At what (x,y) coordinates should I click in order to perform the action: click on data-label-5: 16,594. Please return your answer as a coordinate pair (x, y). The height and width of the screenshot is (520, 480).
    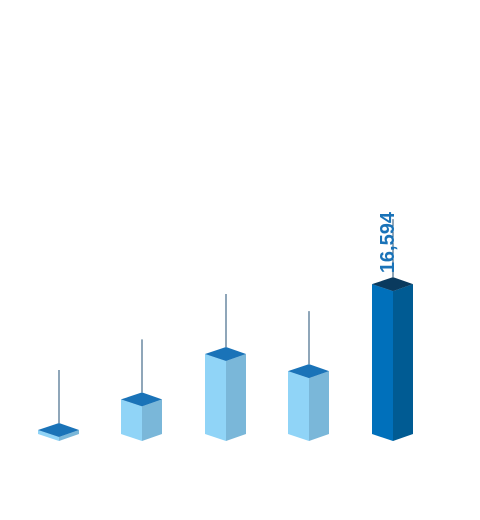
    Looking at the image, I should click on (388, 242).